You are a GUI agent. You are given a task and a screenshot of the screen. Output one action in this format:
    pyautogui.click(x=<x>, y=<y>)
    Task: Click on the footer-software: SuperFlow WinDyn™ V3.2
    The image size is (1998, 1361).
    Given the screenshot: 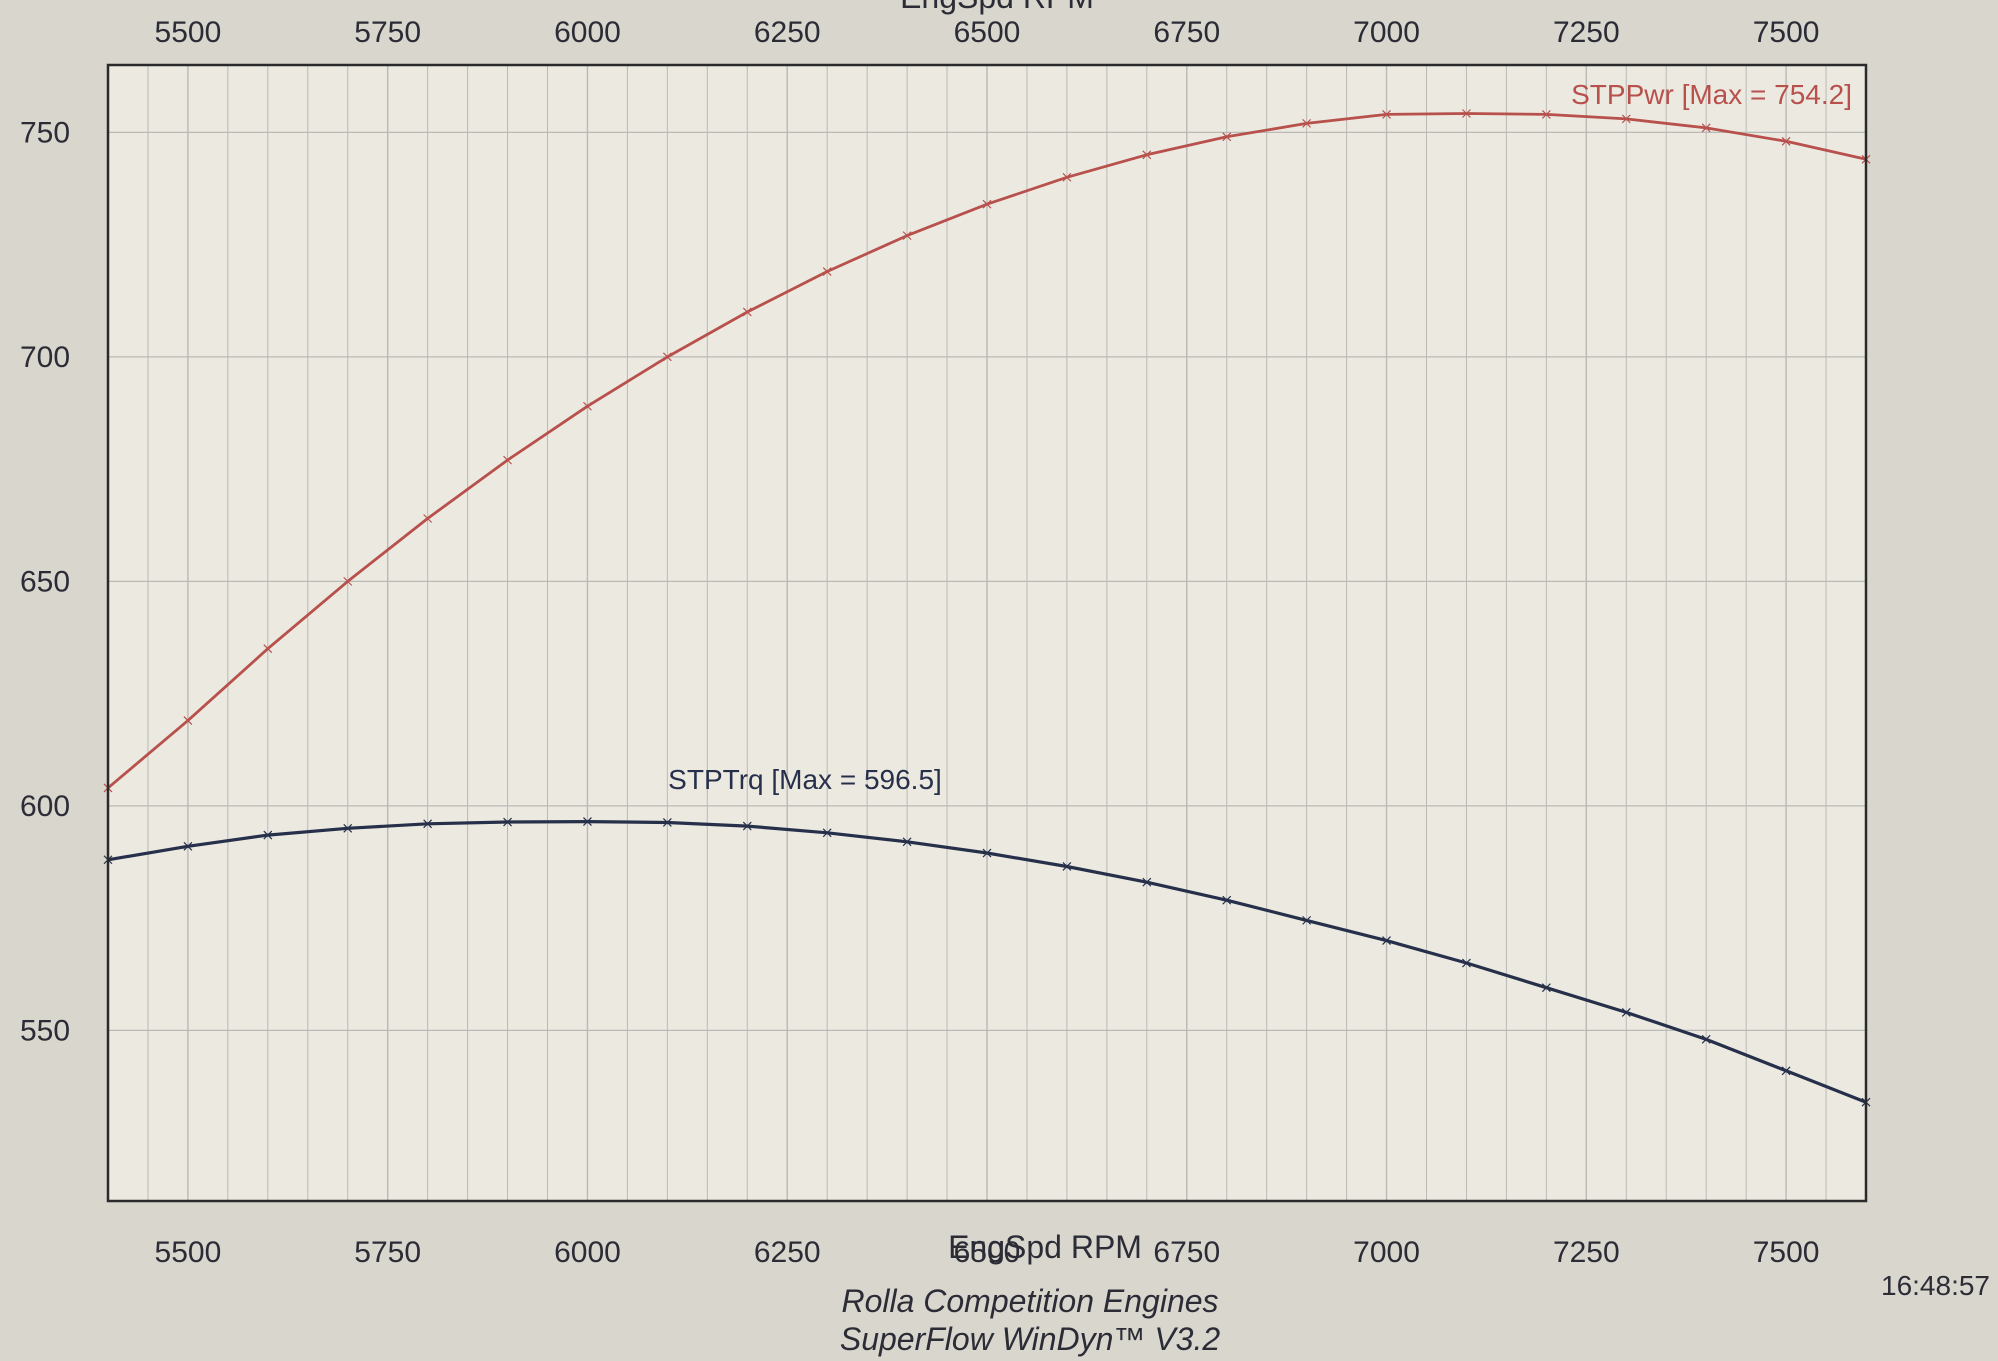 What is the action you would take?
    pyautogui.click(x=1030, y=1339)
    